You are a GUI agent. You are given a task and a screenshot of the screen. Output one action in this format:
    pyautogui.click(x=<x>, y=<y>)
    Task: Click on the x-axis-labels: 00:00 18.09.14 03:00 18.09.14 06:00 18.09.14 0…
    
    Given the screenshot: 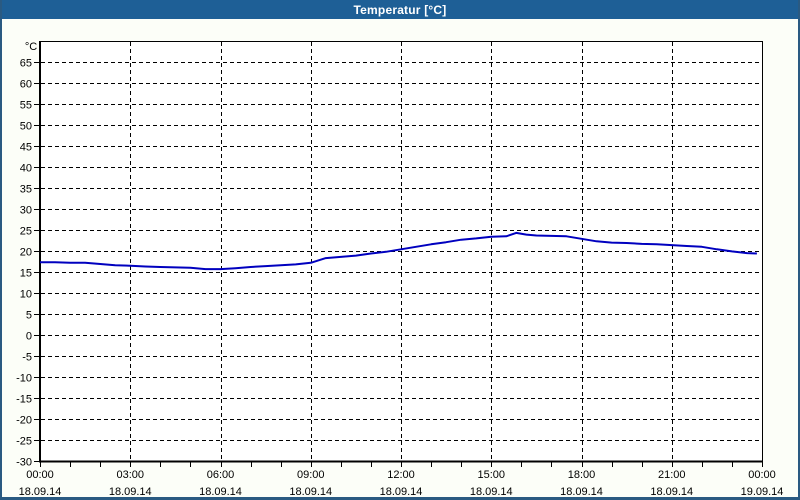 What is the action you would take?
    pyautogui.click(x=401, y=483)
    